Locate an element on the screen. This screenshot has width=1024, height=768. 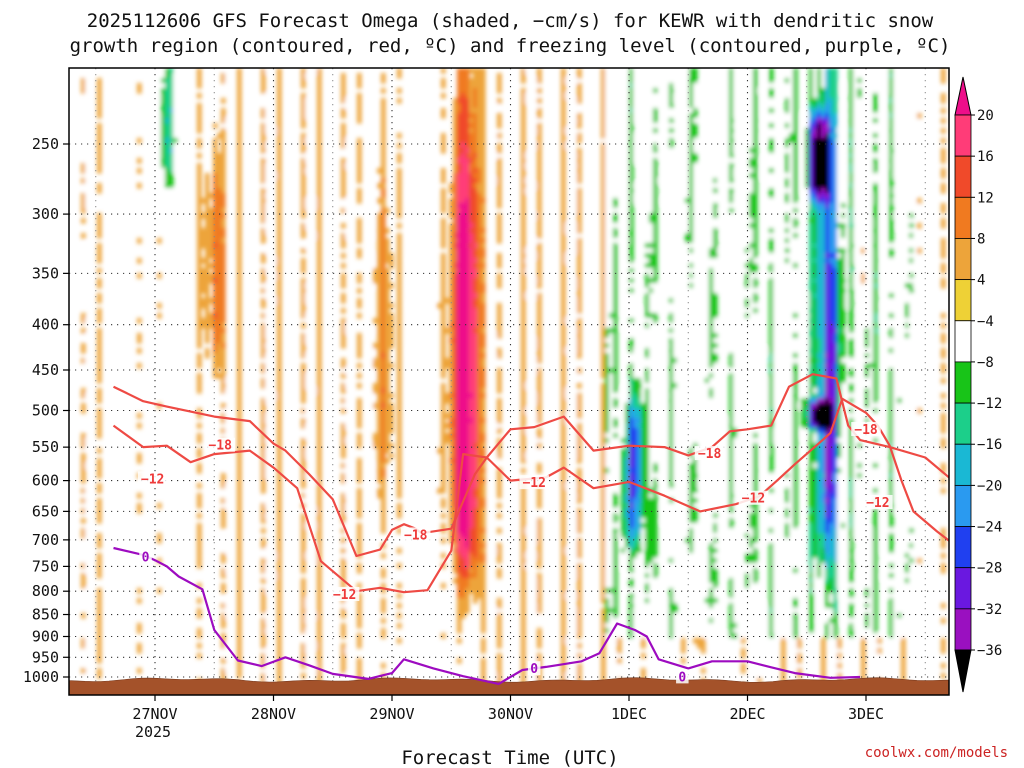
colorbar-bottom-arrow is located at coordinates (963, 671).